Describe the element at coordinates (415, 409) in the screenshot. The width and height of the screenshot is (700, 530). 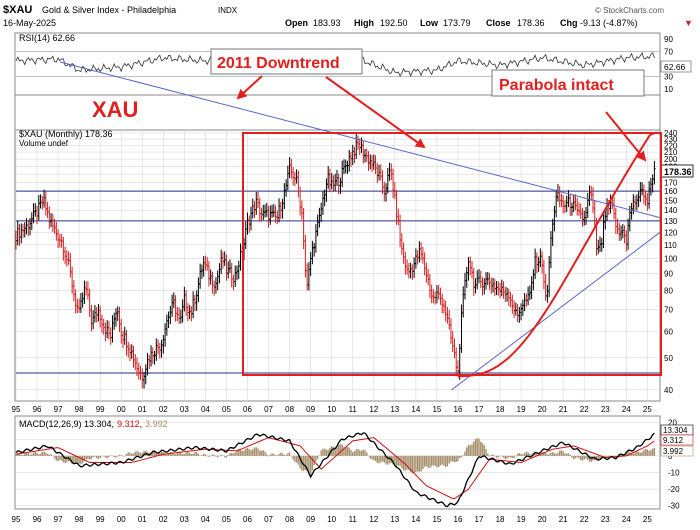
I see `year-tick-label: 14` at that location.